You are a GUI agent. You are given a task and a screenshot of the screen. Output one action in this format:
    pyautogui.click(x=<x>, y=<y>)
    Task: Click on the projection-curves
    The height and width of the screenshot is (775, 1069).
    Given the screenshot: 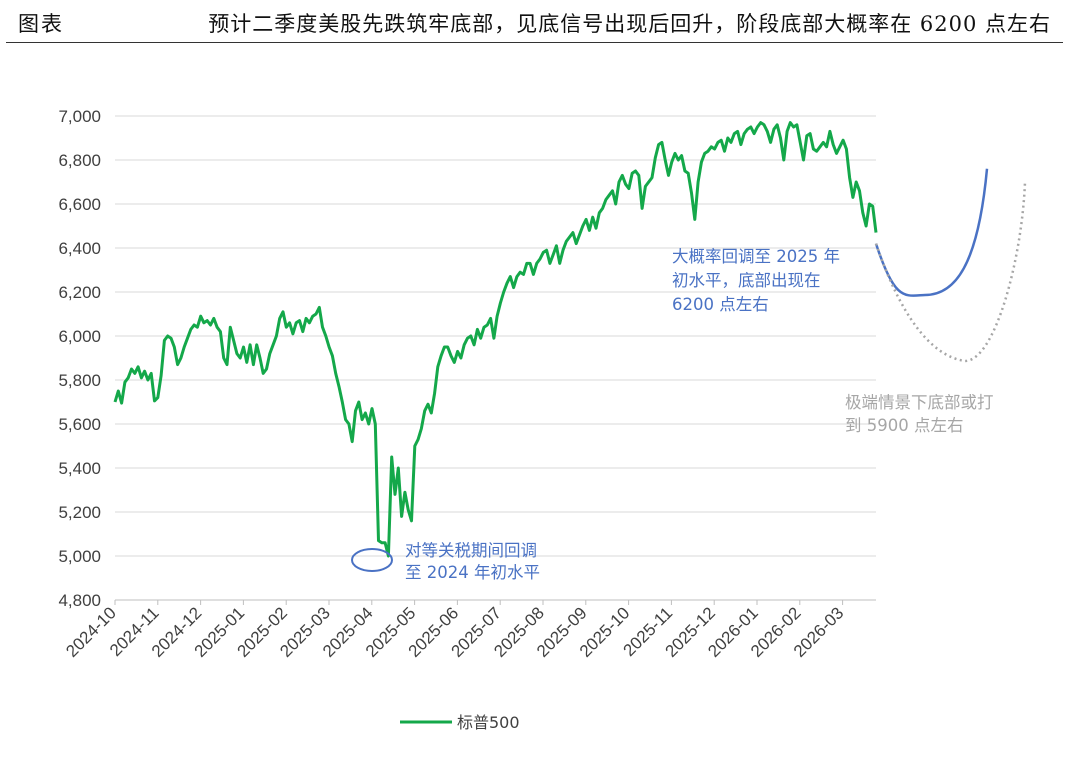 What is the action you would take?
    pyautogui.click(x=950, y=265)
    